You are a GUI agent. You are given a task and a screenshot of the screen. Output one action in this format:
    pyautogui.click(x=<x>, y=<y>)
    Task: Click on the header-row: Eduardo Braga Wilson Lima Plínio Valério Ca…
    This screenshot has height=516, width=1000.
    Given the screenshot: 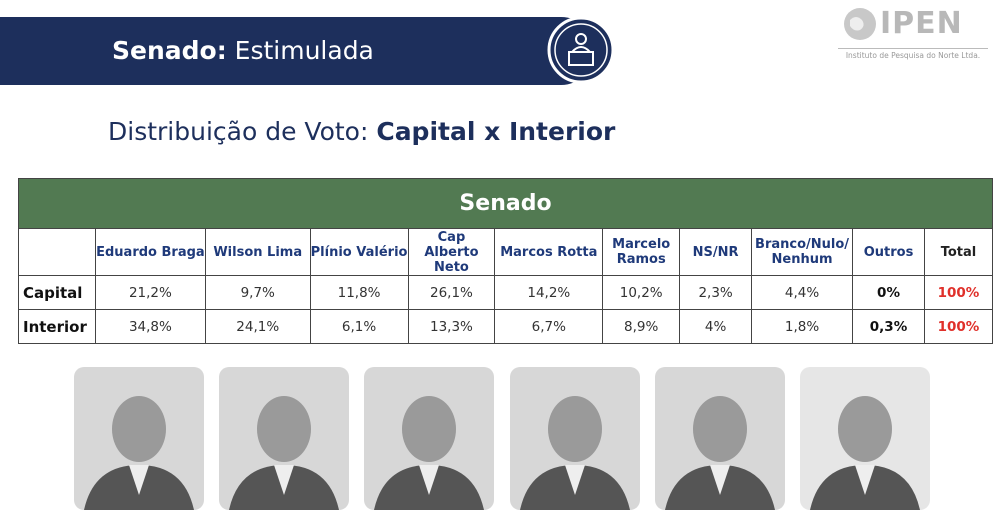 What is the action you would take?
    pyautogui.click(x=506, y=252)
    